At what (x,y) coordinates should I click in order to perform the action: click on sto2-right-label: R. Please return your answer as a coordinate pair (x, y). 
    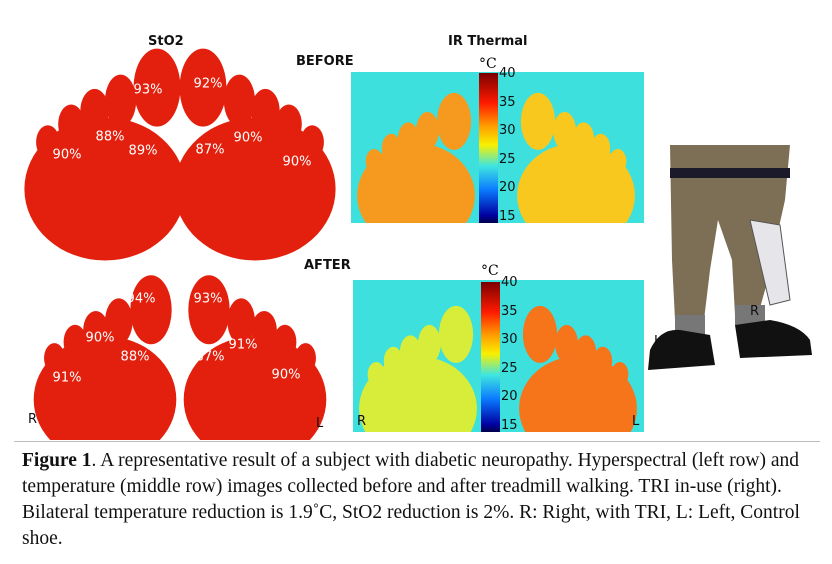
    Looking at the image, I should click on (33, 419).